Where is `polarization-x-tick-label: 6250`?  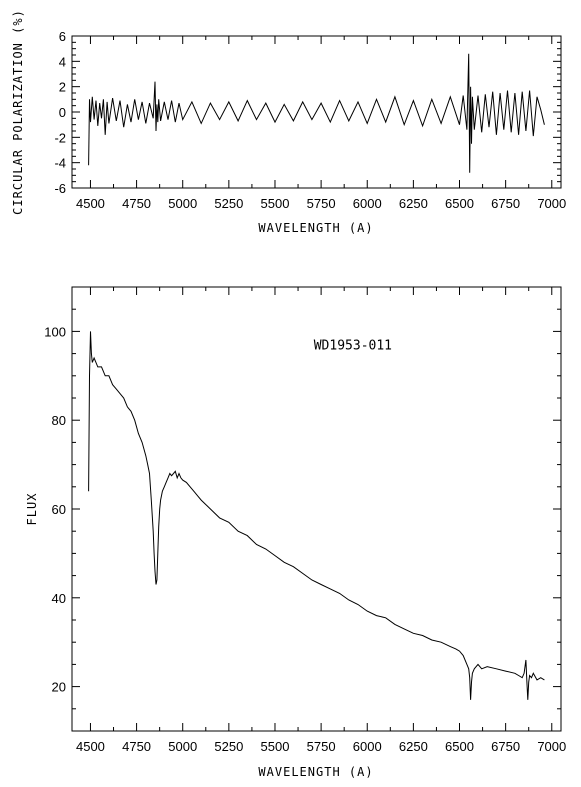 polarization-x-tick-label: 6250 is located at coordinates (413, 203).